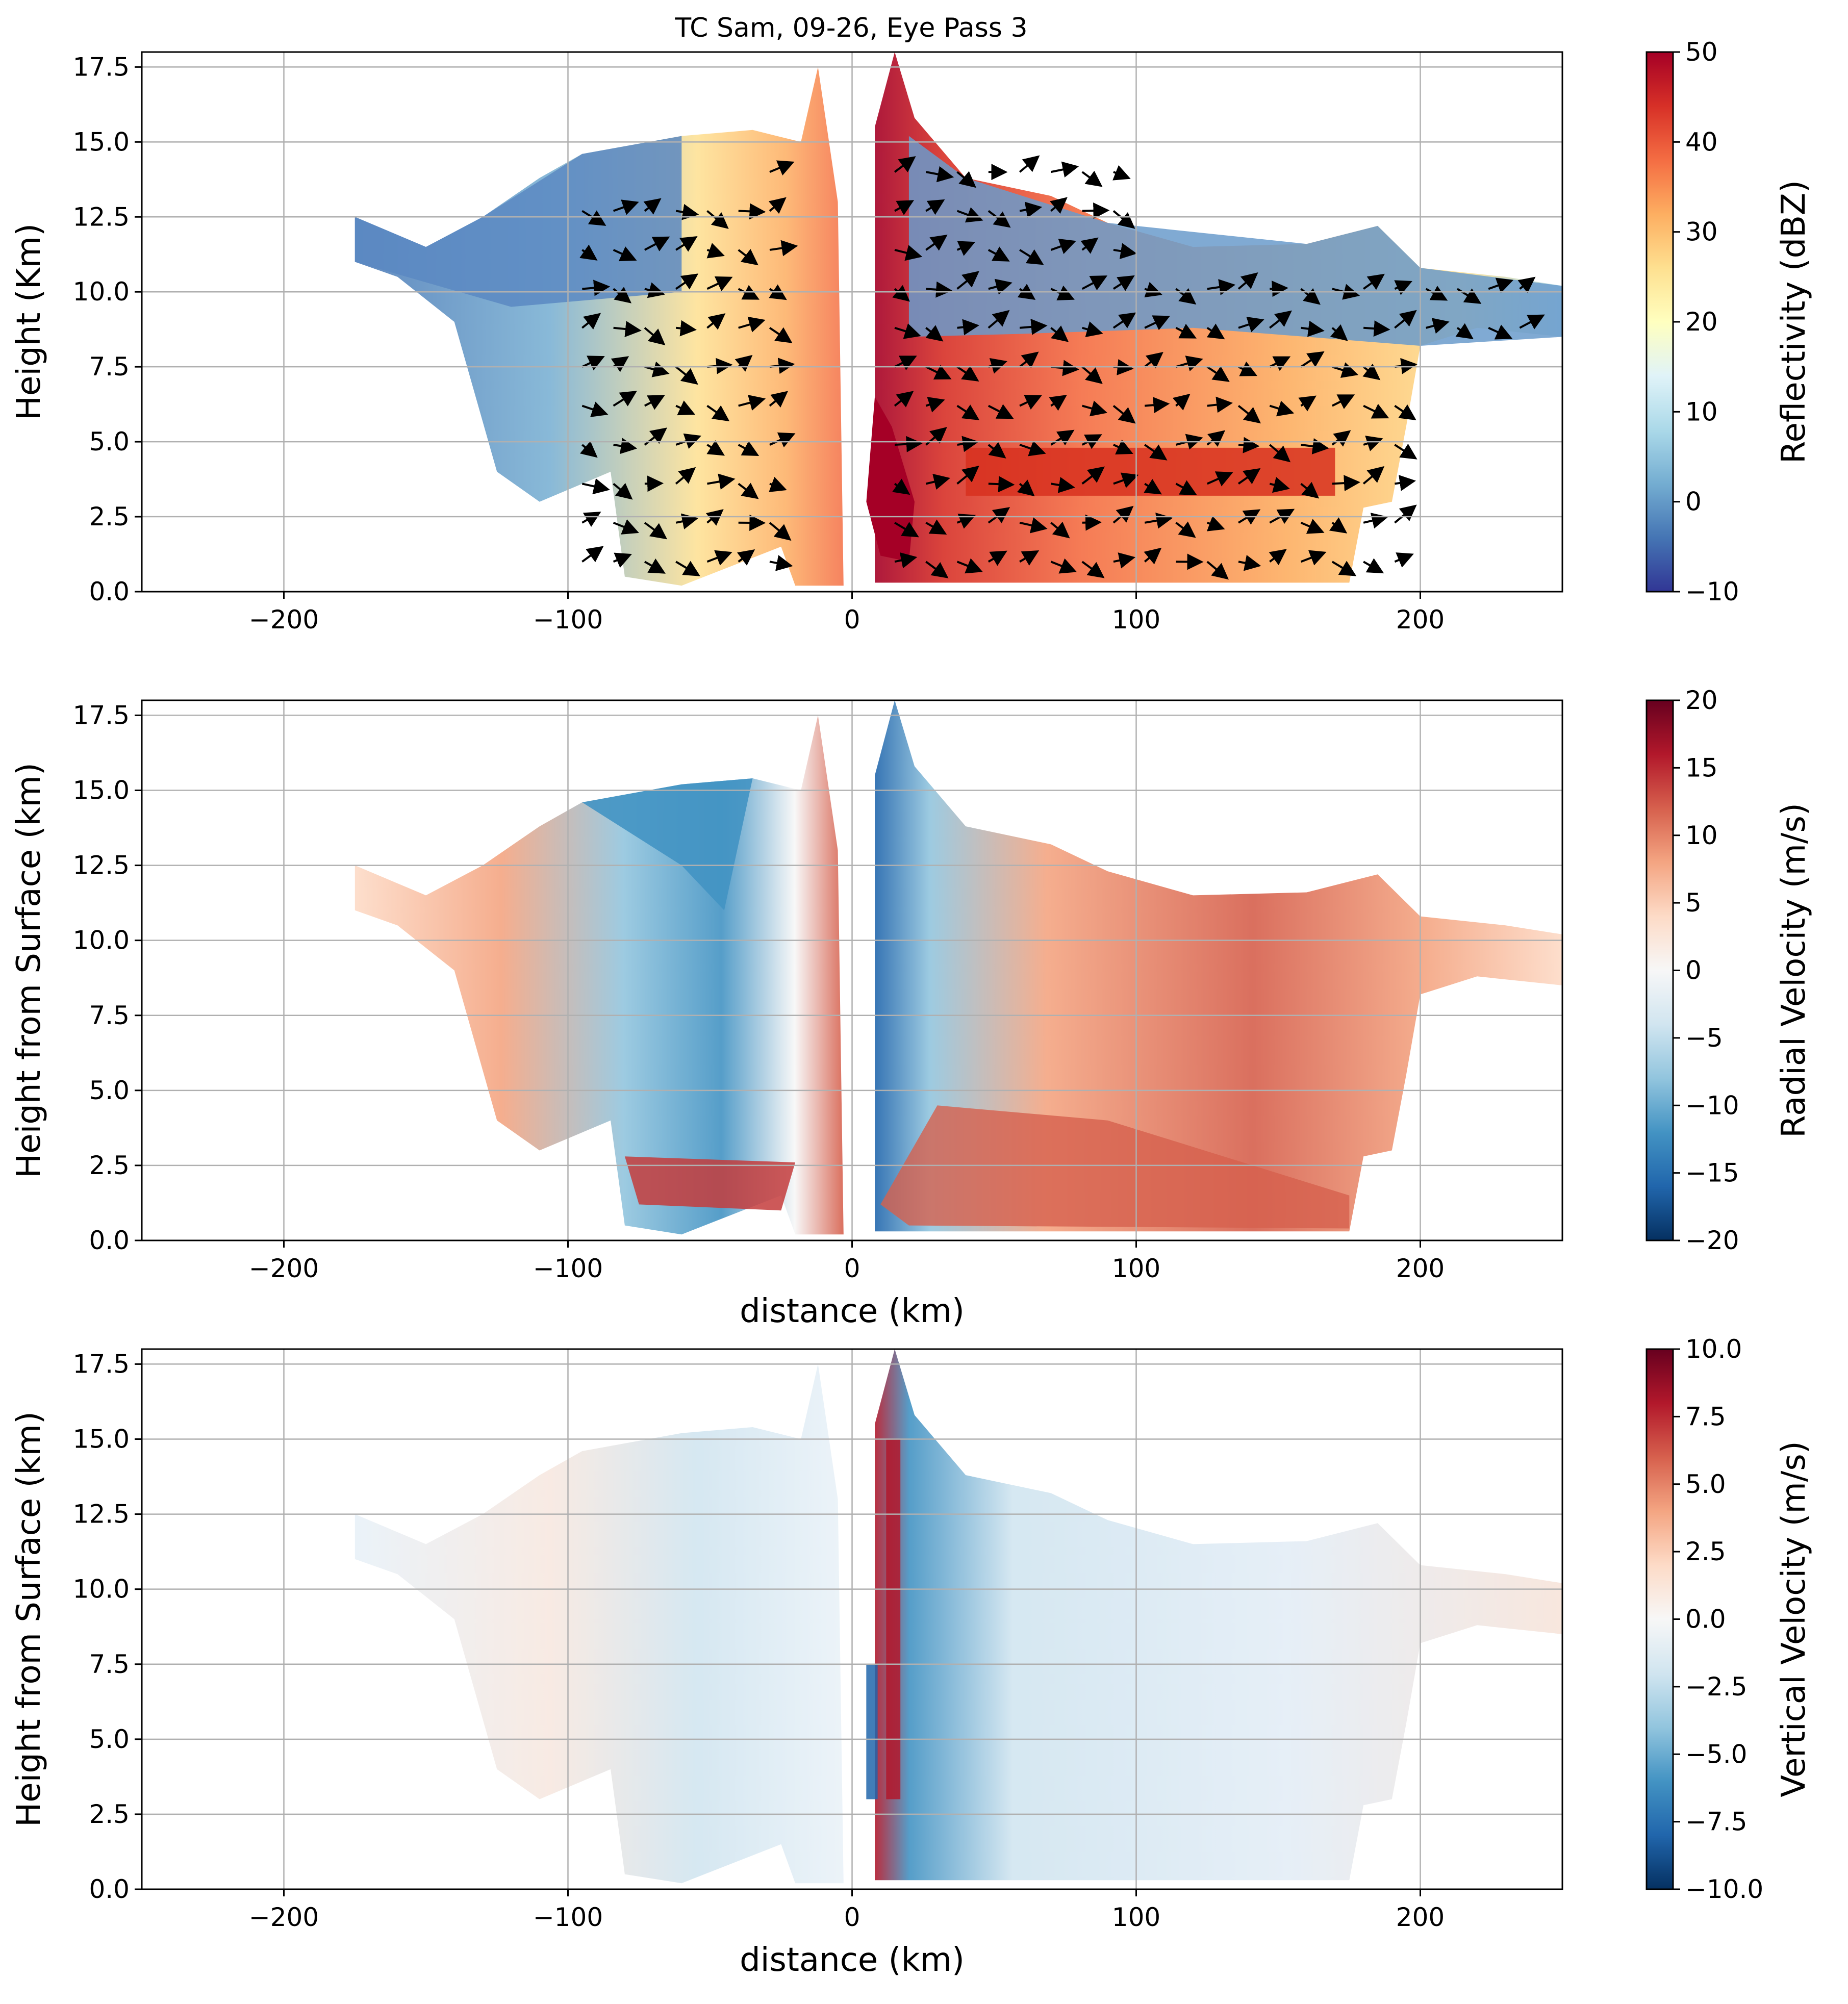 The height and width of the screenshot is (2004, 1848). What do you see at coordinates (850, 28) in the screenshot?
I see `figure-title: TC Sam, 09-26, Eye Pass 3` at bounding box center [850, 28].